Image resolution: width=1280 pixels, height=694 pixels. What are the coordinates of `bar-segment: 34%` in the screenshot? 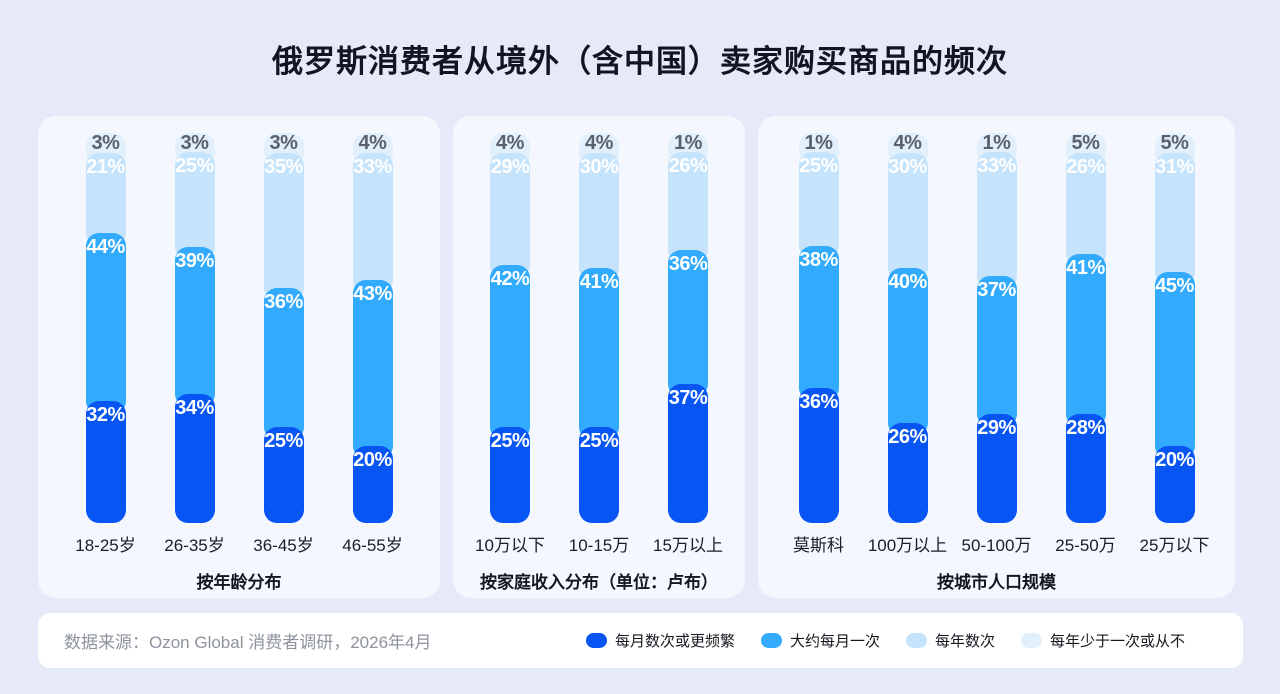 It's located at (194, 458).